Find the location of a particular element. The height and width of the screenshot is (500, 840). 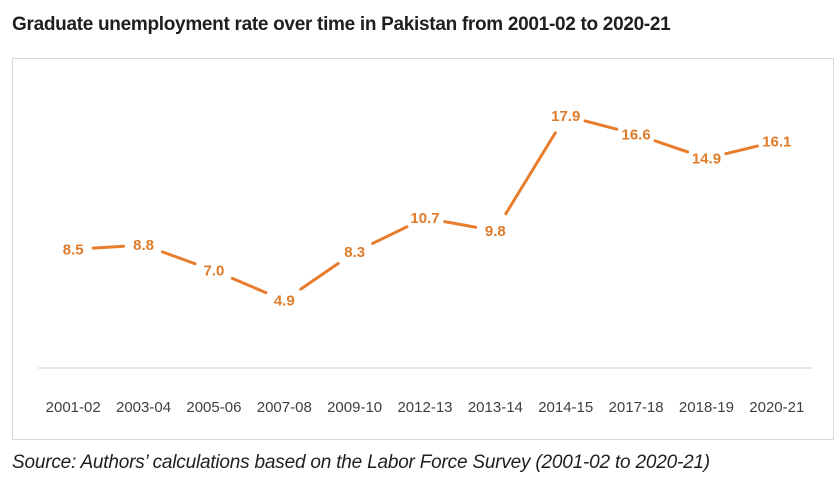

x-tick-label: 2013-14 is located at coordinates (495, 407).